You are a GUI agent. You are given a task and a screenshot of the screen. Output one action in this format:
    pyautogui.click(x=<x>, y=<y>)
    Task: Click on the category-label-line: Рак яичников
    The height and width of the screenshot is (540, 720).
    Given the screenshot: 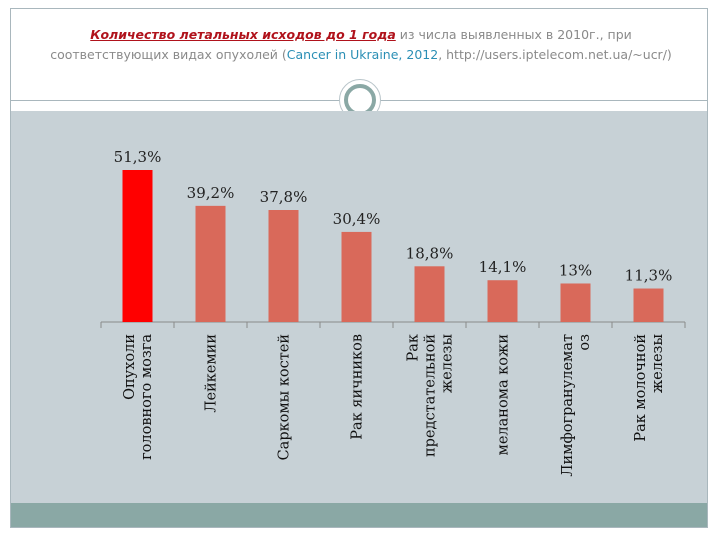 What is the action you would take?
    pyautogui.click(x=358, y=387)
    